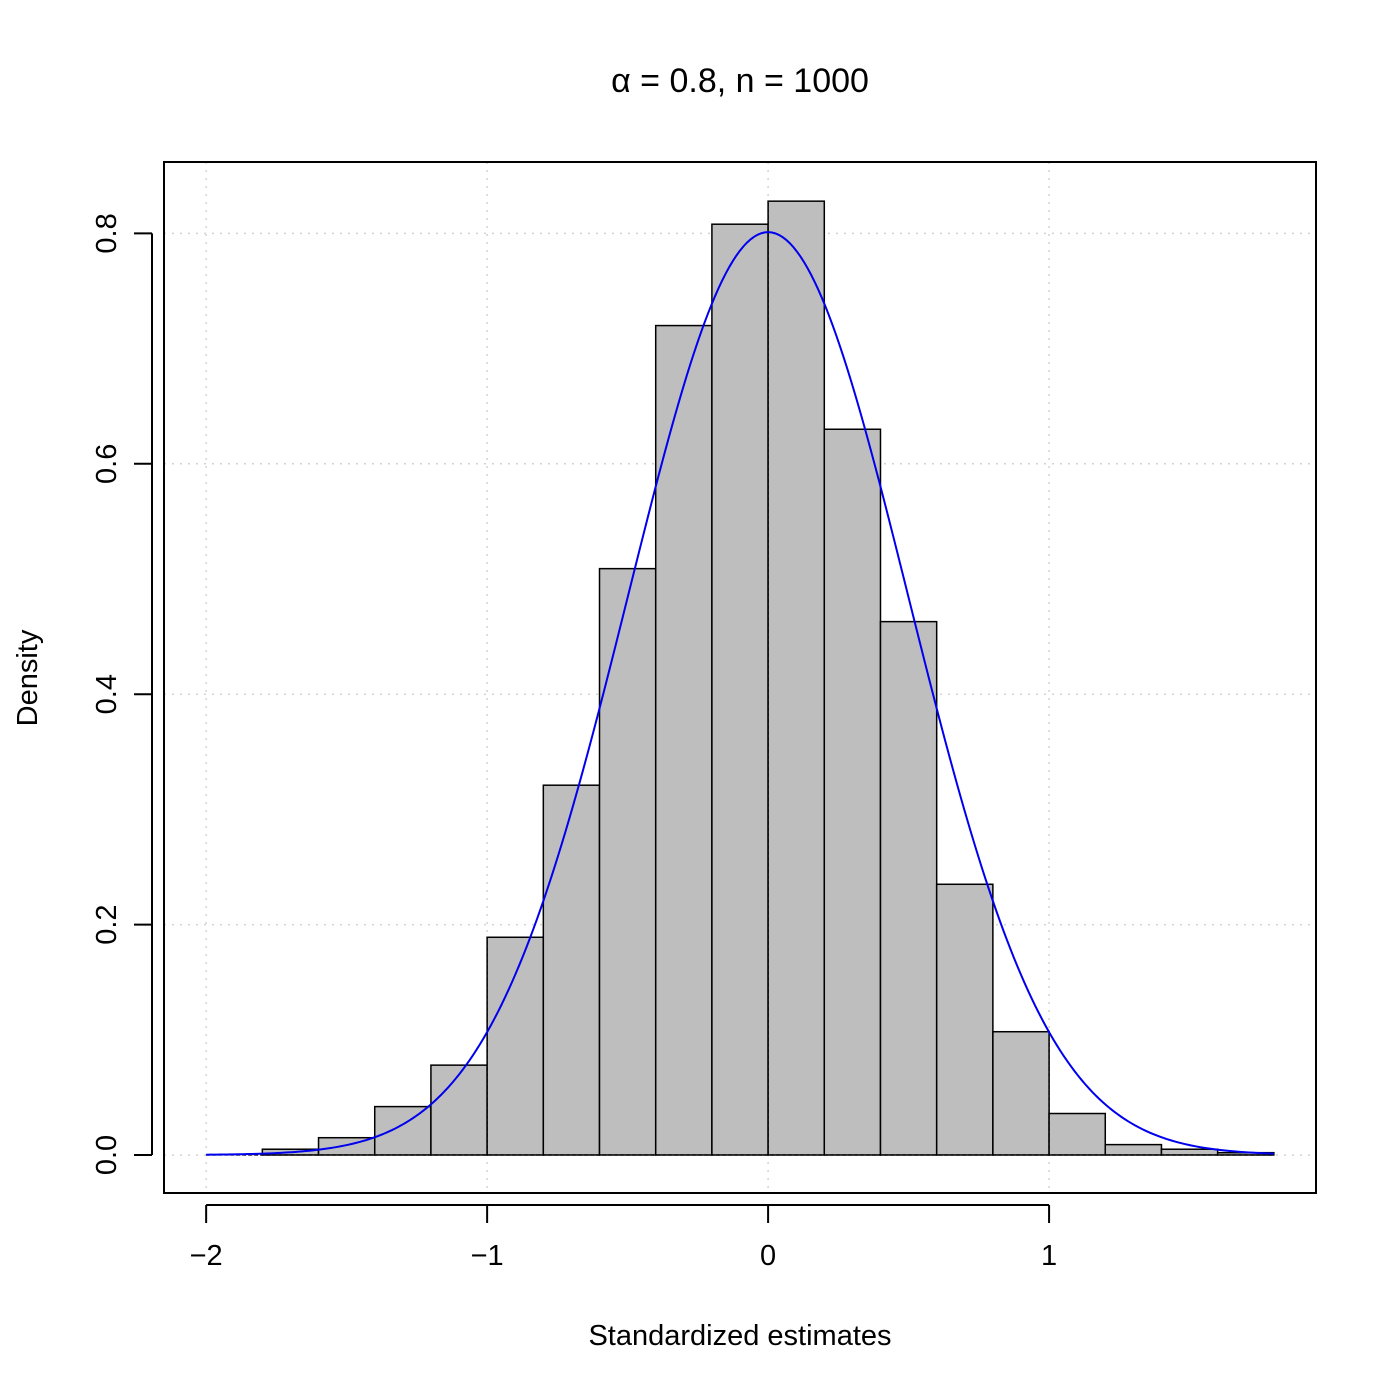 The height and width of the screenshot is (1398, 1400). Describe the element at coordinates (739, 1336) in the screenshot. I see `x-axis-label: Standardized estimates` at that location.